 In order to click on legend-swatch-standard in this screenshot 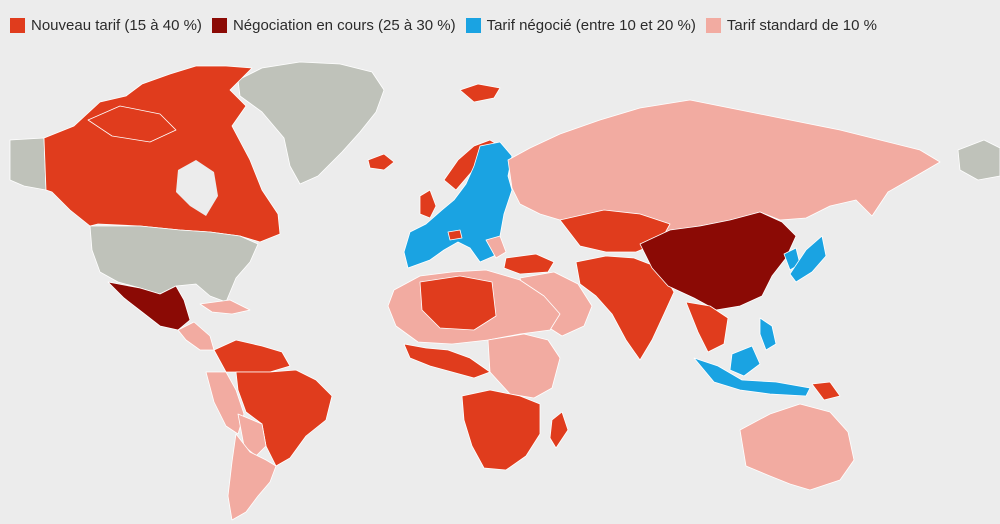, I will do `click(713, 25)`.